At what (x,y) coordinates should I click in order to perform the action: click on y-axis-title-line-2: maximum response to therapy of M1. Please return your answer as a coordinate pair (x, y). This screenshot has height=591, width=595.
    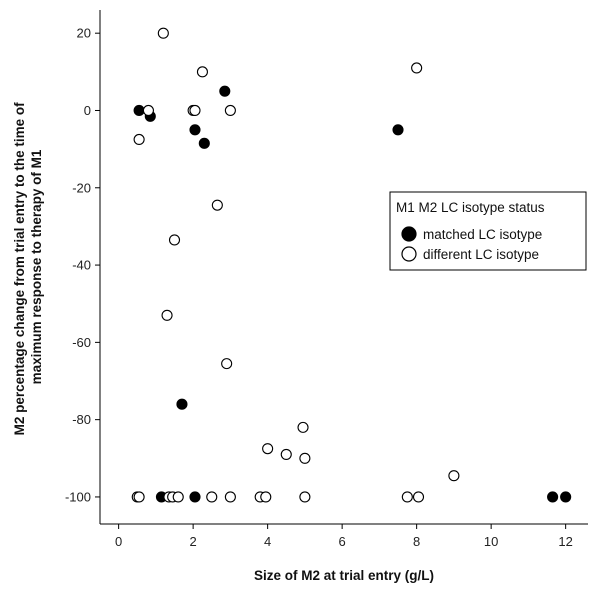
    Looking at the image, I should click on (36, 266).